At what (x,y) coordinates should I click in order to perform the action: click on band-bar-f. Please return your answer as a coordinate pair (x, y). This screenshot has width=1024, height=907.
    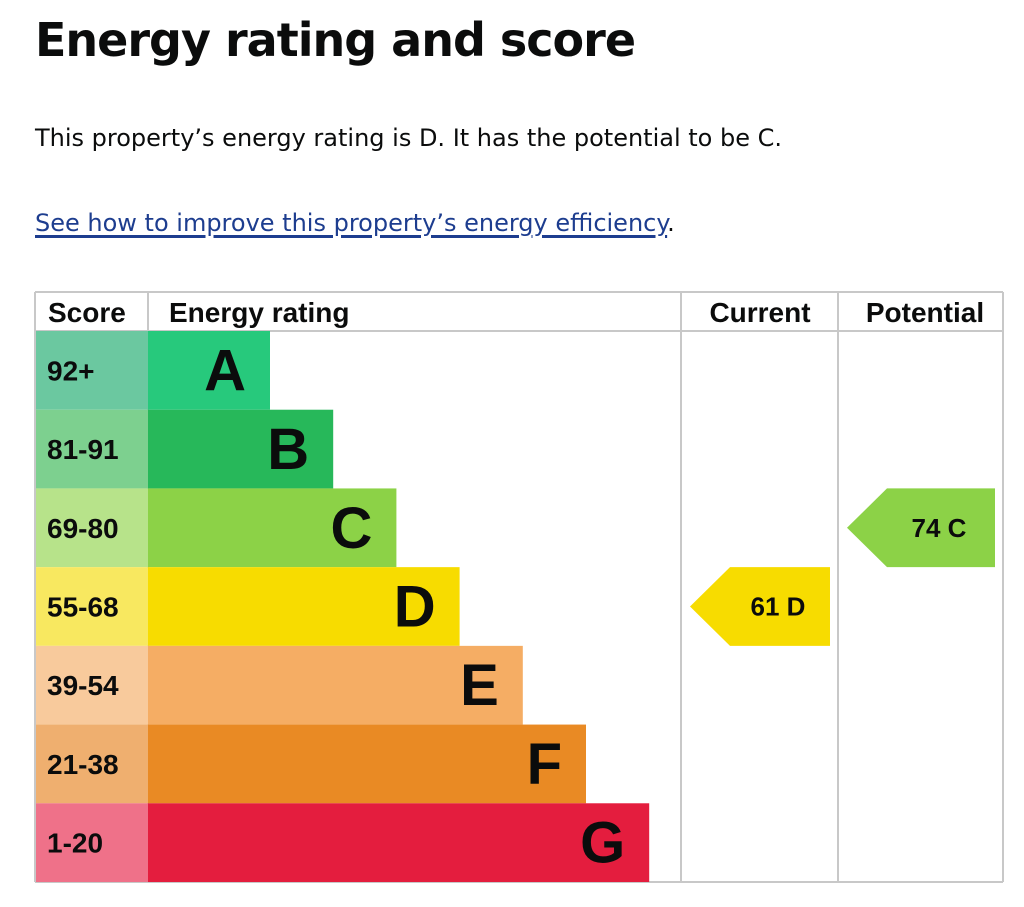
    Looking at the image, I should click on (367, 764).